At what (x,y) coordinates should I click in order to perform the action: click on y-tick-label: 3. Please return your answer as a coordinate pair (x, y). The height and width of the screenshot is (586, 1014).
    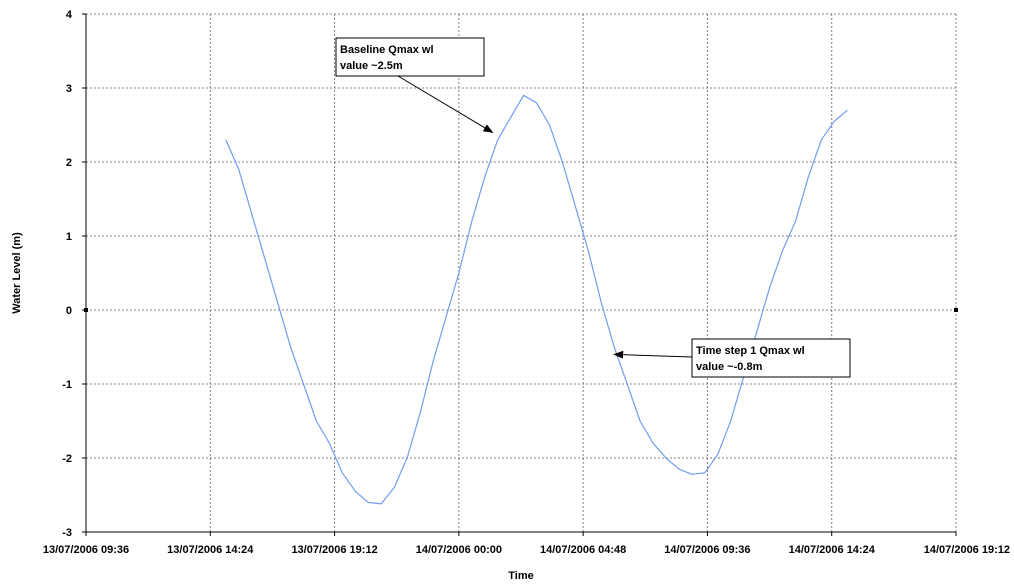
    Looking at the image, I should click on (69, 89).